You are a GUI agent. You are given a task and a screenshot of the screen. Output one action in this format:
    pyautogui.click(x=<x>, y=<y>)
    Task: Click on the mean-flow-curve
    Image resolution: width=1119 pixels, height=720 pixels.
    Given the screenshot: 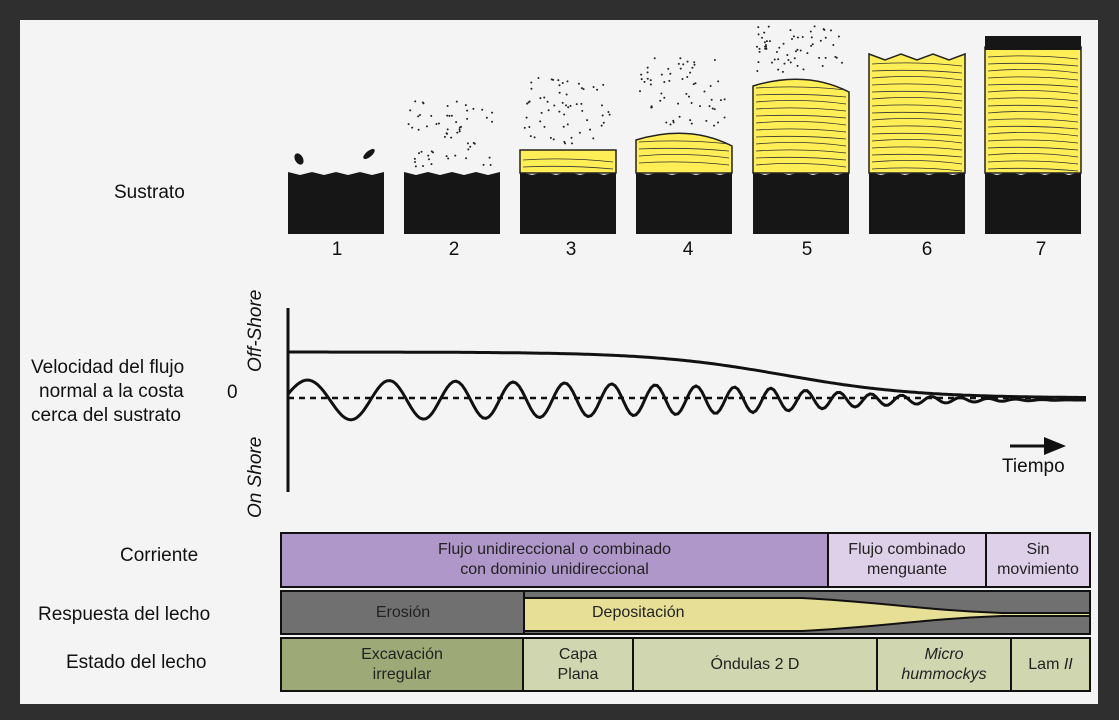 What is the action you would take?
    pyautogui.click(x=687, y=374)
    